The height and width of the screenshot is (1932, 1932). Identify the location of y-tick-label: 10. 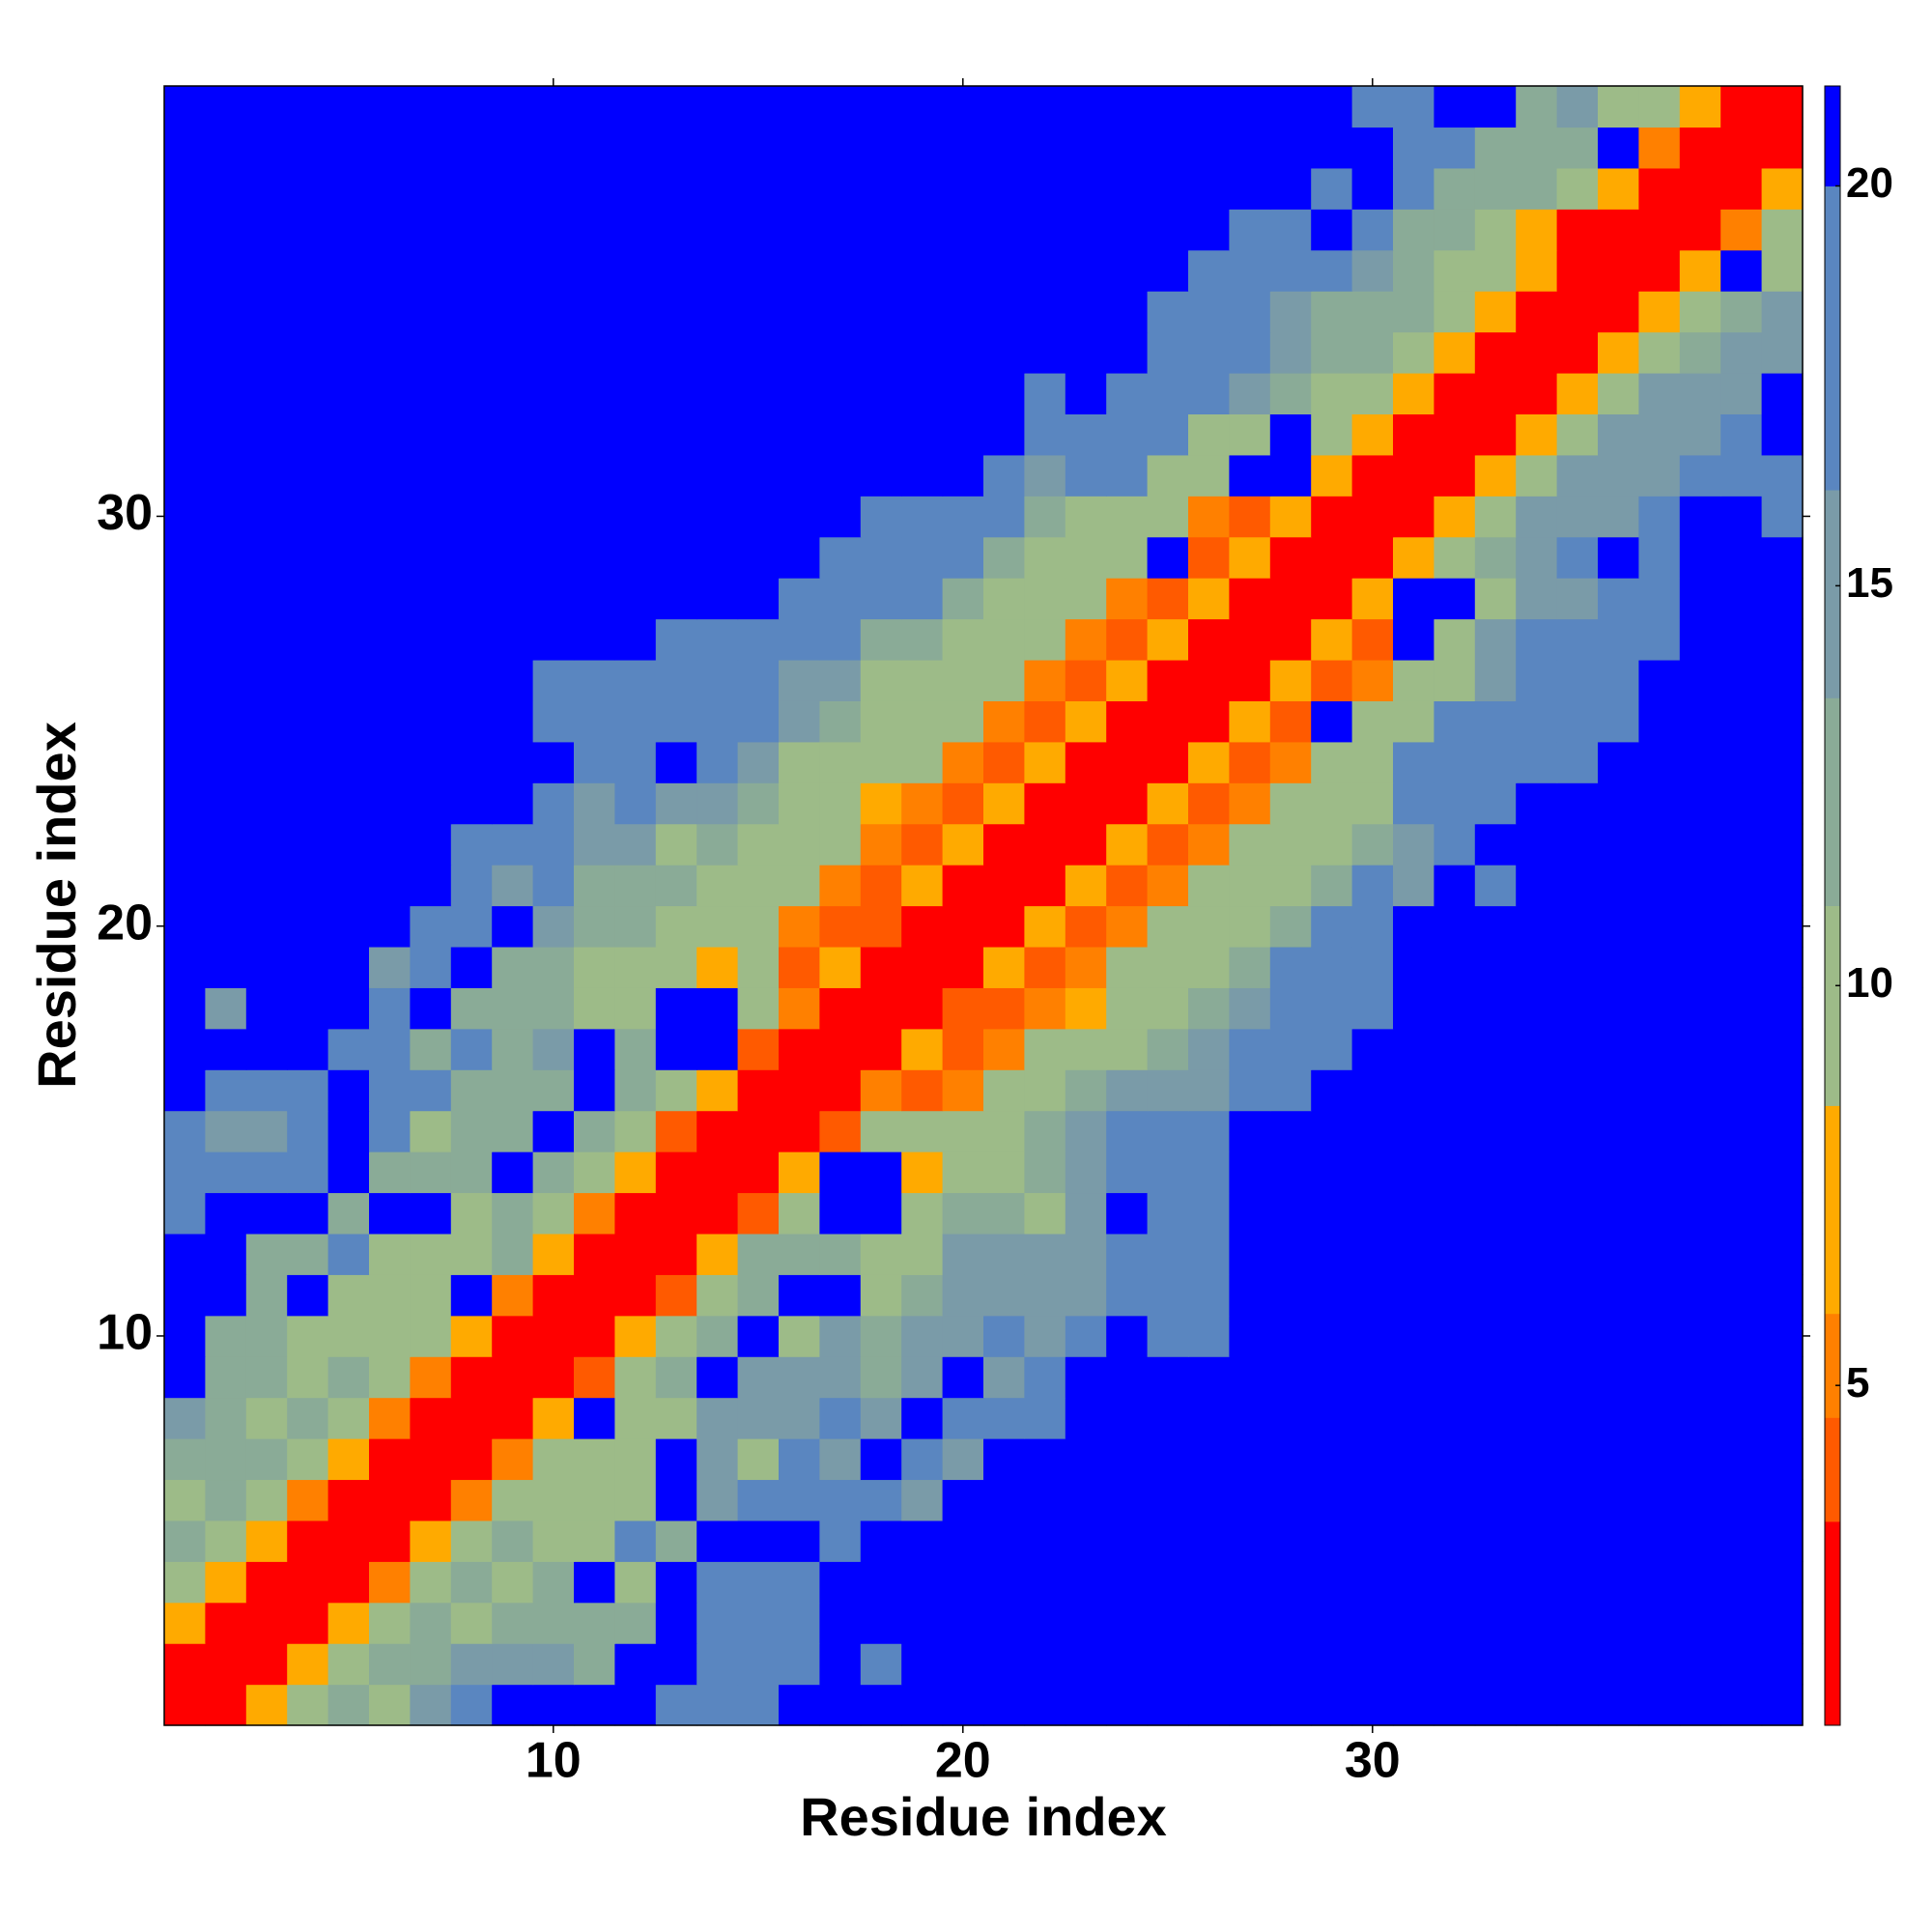
(125, 1333).